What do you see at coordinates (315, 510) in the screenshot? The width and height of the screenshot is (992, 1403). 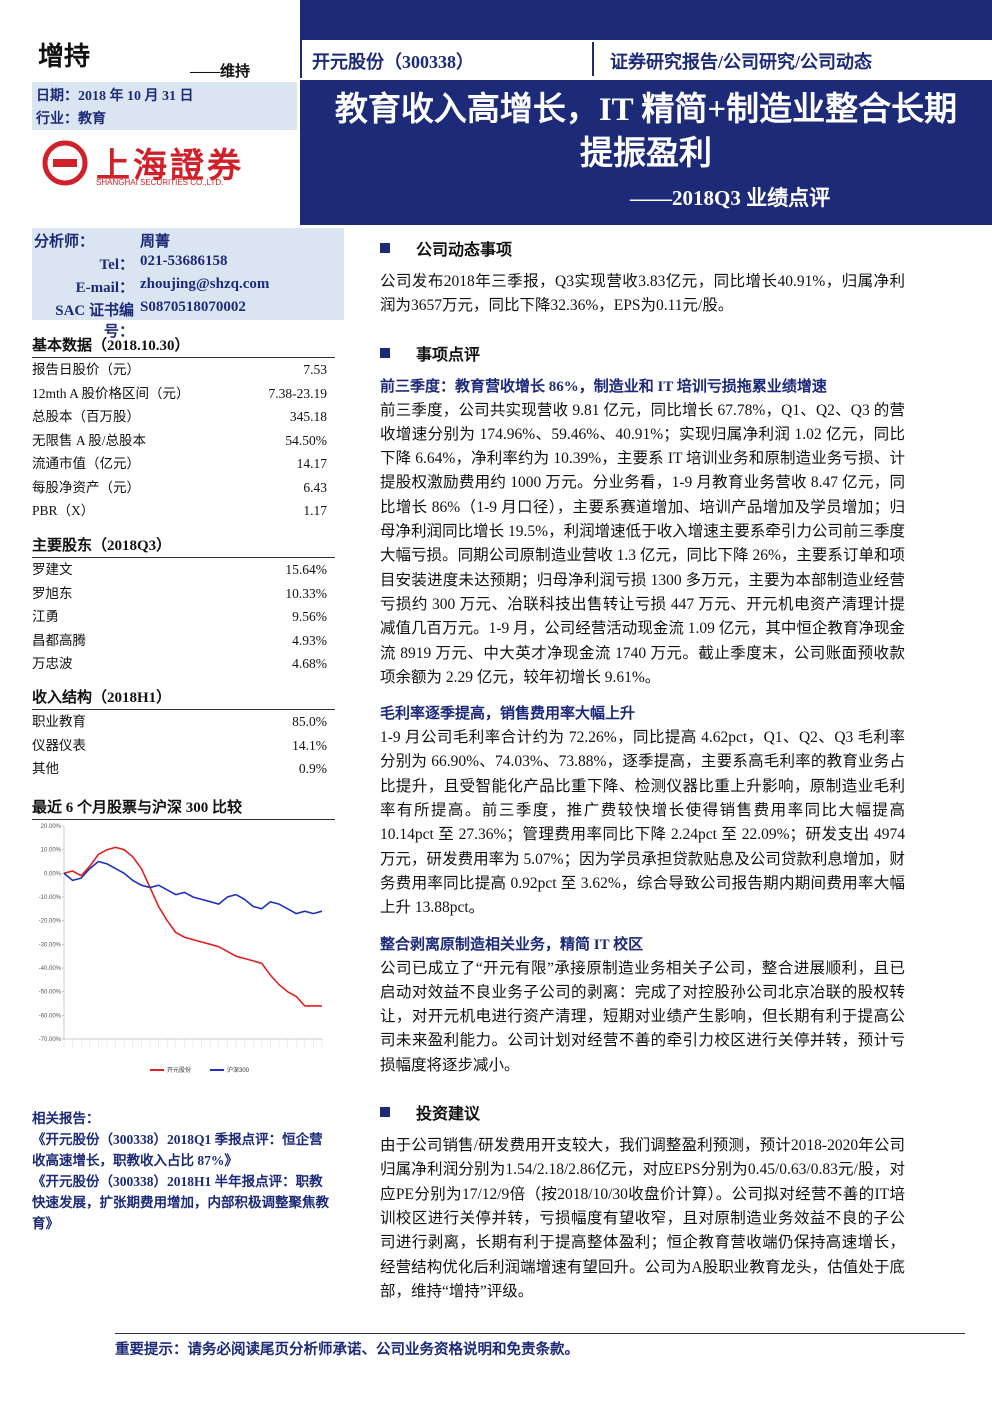 I see `row-value: 1.17` at bounding box center [315, 510].